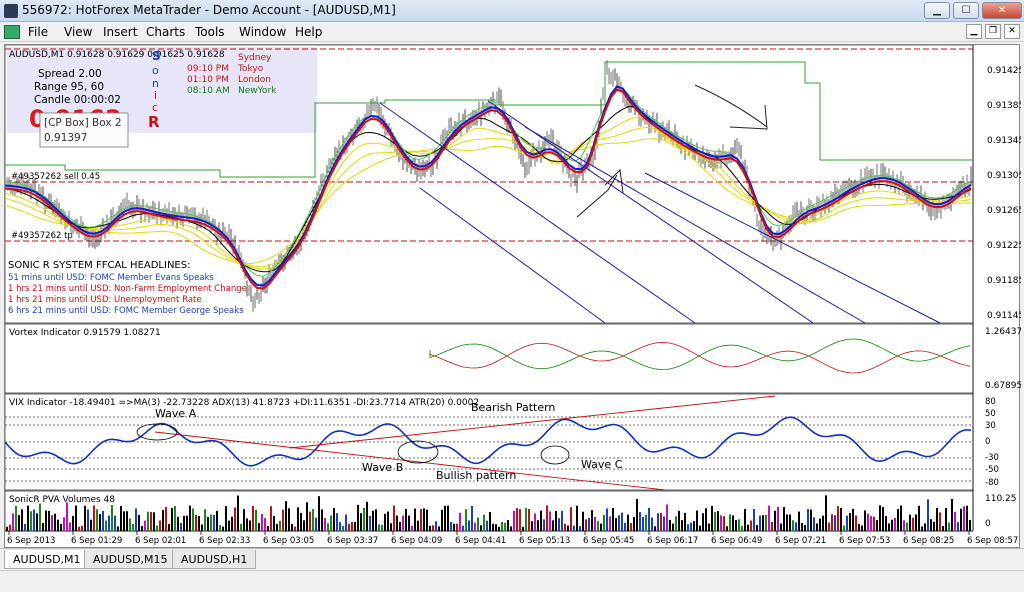  I want to click on session-time: 01:10 PM, so click(208, 80).